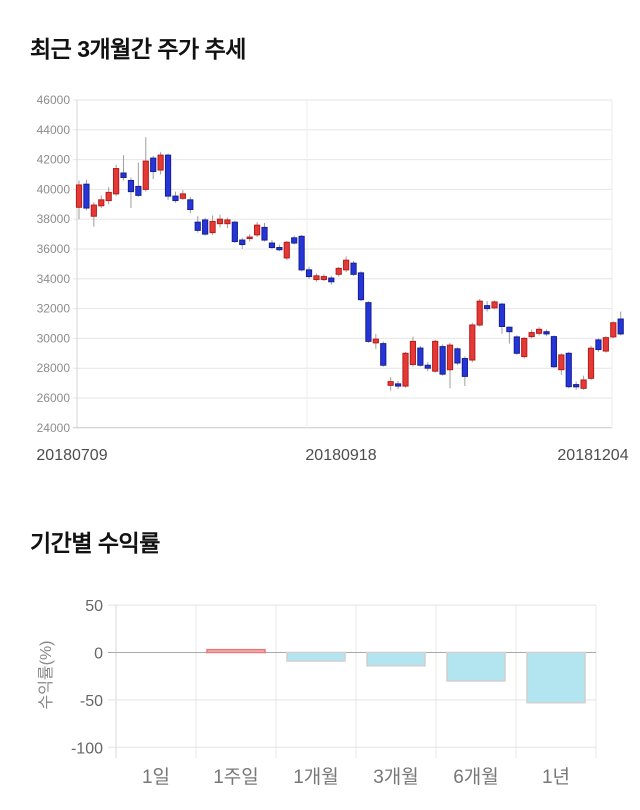 This screenshot has width=640, height=810. What do you see at coordinates (396, 659) in the screenshot?
I see `return-bar-3개월` at bounding box center [396, 659].